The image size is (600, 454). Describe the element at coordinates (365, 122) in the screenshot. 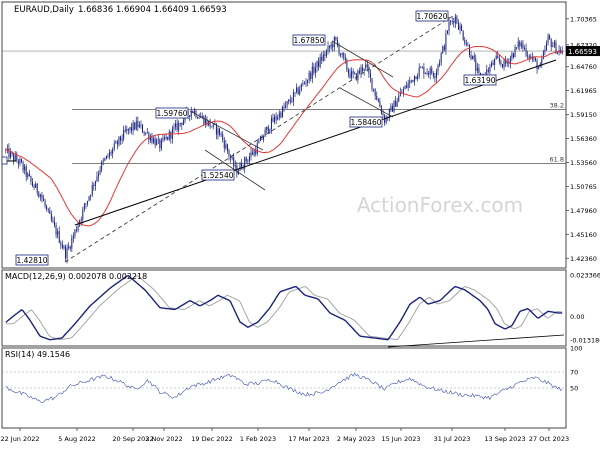

I see `pivot-label-4: 1.58460` at that location.